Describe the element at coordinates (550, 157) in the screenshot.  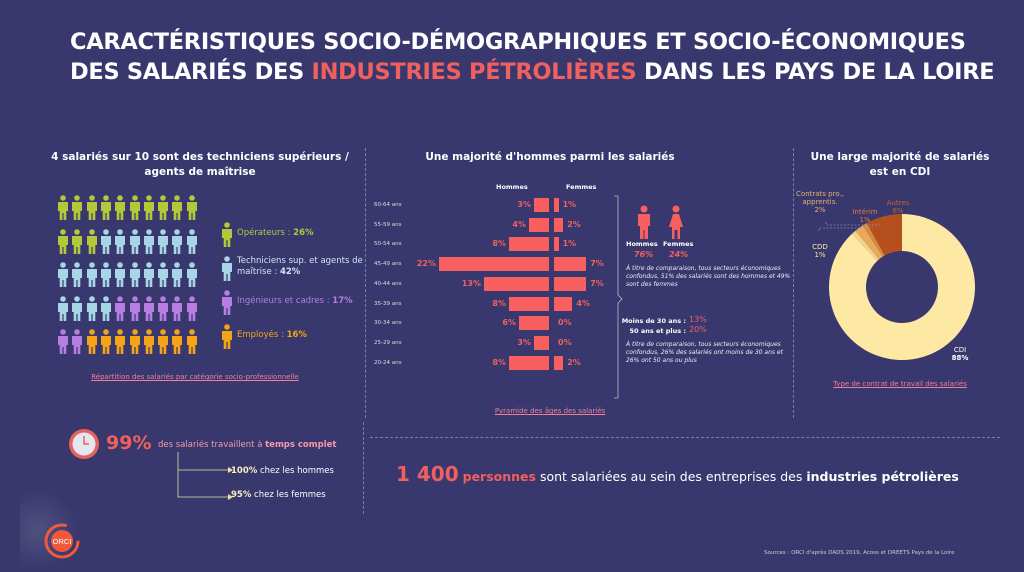
I see `pyramid-title: Une majorité d'hommes parmi les salariés` at that location.